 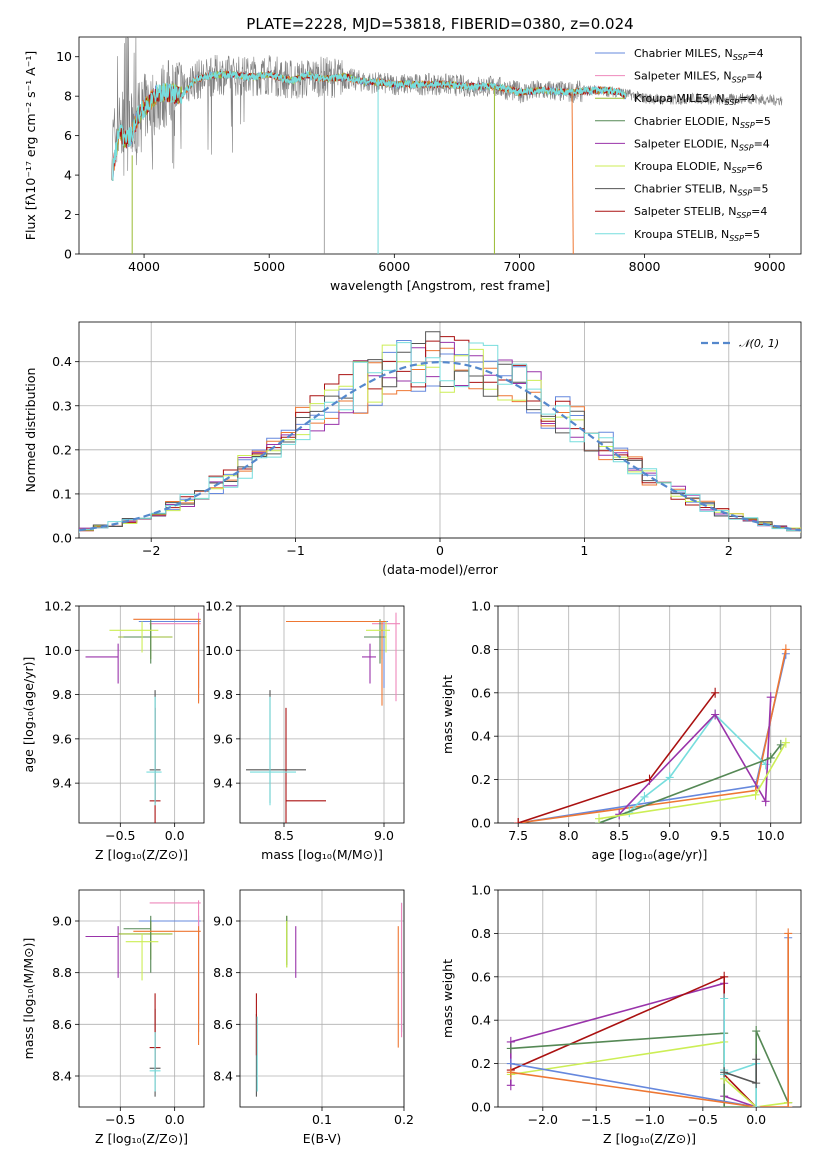 I want to click on x-tick-label: −0.5, so click(x=120, y=1119).